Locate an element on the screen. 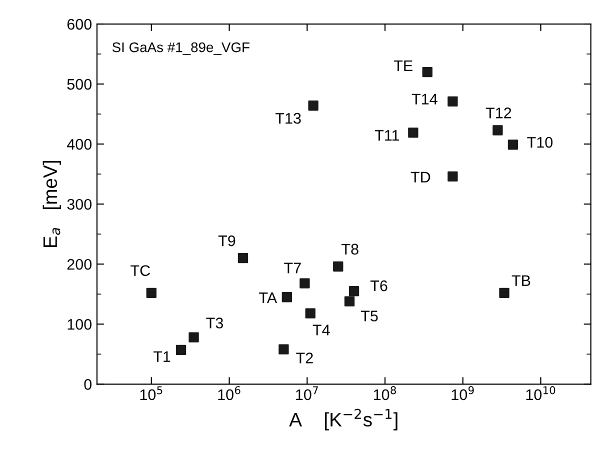 The height and width of the screenshot is (453, 595). annotation: T12 is located at coordinates (499, 113).